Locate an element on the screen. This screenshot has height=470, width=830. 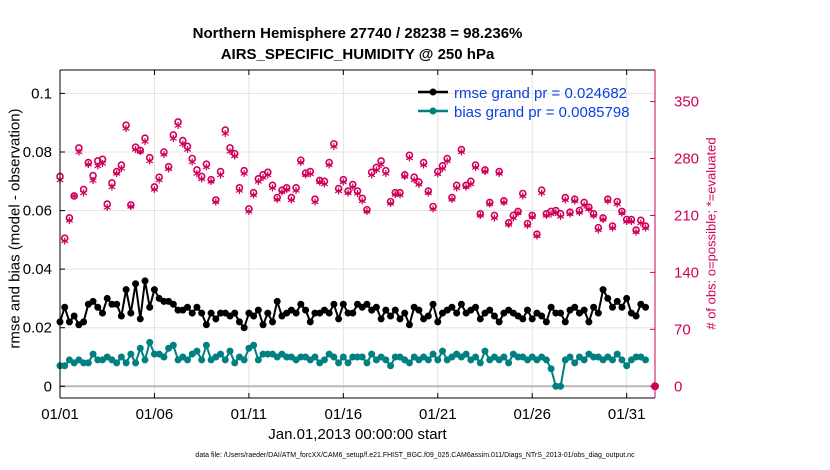
legend-label: bias grand pr = 0.0085798 is located at coordinates (542, 112).